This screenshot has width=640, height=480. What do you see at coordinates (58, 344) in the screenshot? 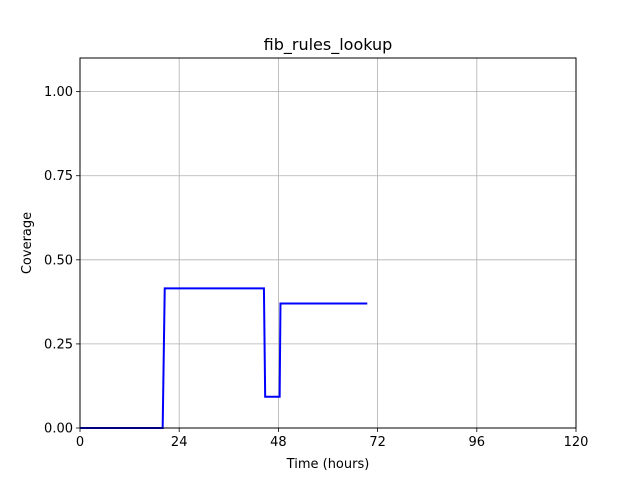
I see `y-tick-label: 0.25` at bounding box center [58, 344].